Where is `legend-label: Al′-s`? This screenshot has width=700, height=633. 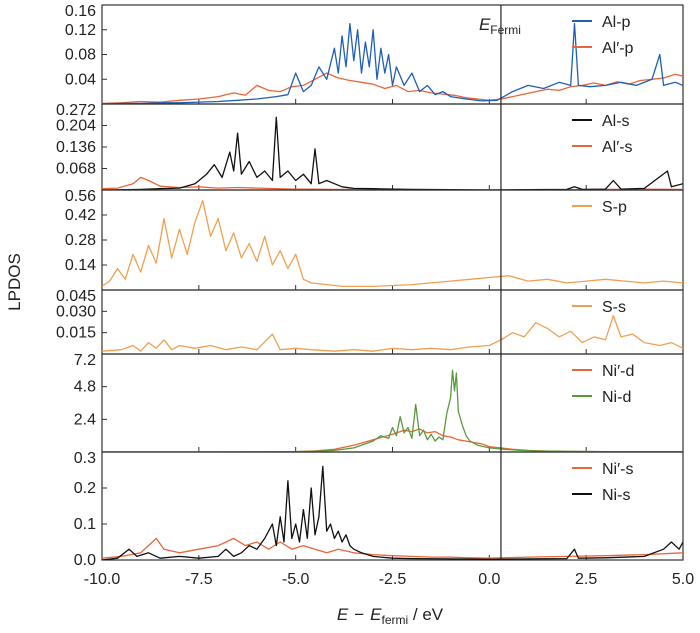
legend-label: Al′-s is located at coordinates (617, 147).